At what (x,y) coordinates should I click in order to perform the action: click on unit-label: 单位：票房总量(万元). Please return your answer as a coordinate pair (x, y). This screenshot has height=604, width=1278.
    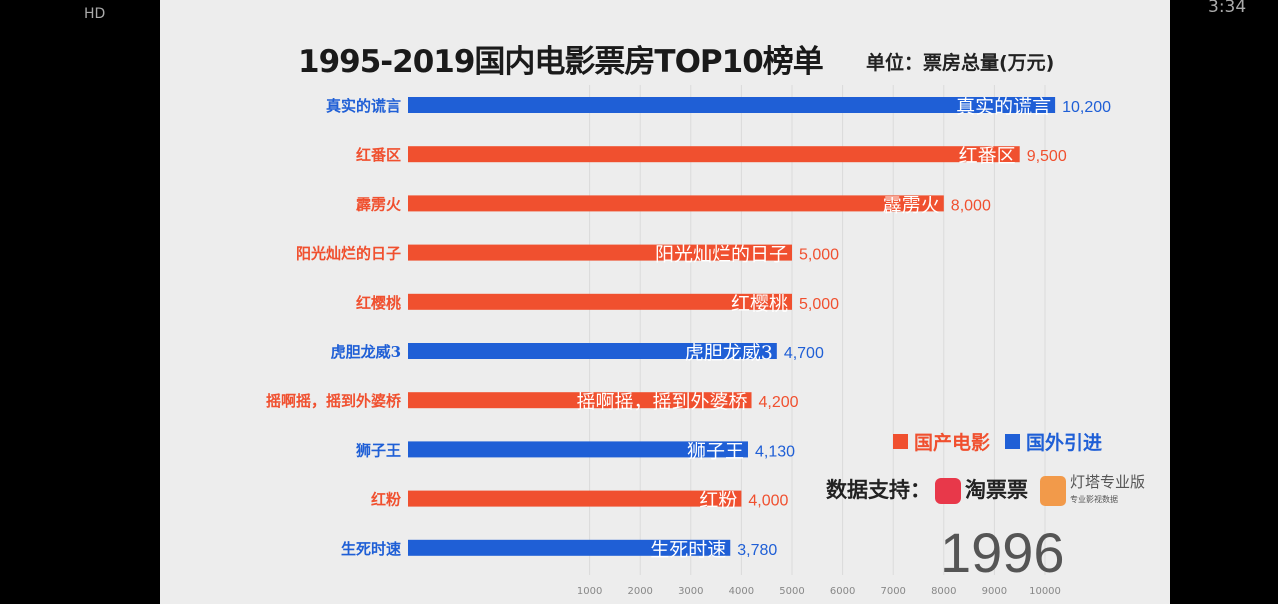
    Looking at the image, I should click on (960, 63).